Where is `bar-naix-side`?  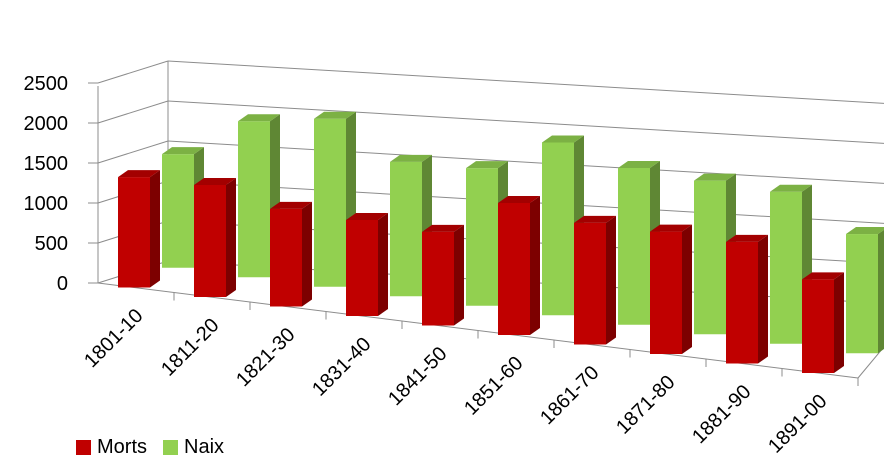
bar-naix-side is located at coordinates (881, 291).